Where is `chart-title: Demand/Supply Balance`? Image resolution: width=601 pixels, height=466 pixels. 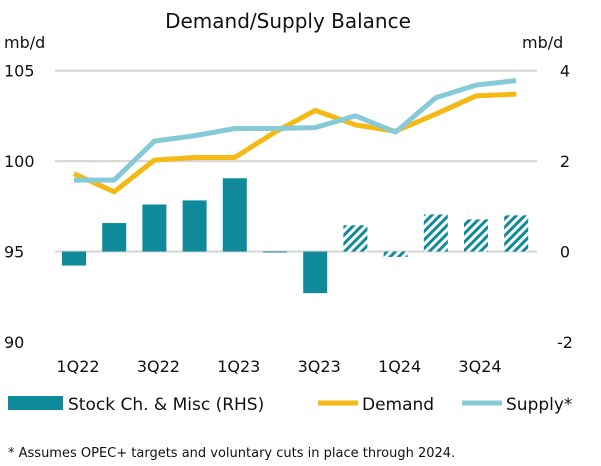 chart-title: Demand/Supply Balance is located at coordinates (288, 21).